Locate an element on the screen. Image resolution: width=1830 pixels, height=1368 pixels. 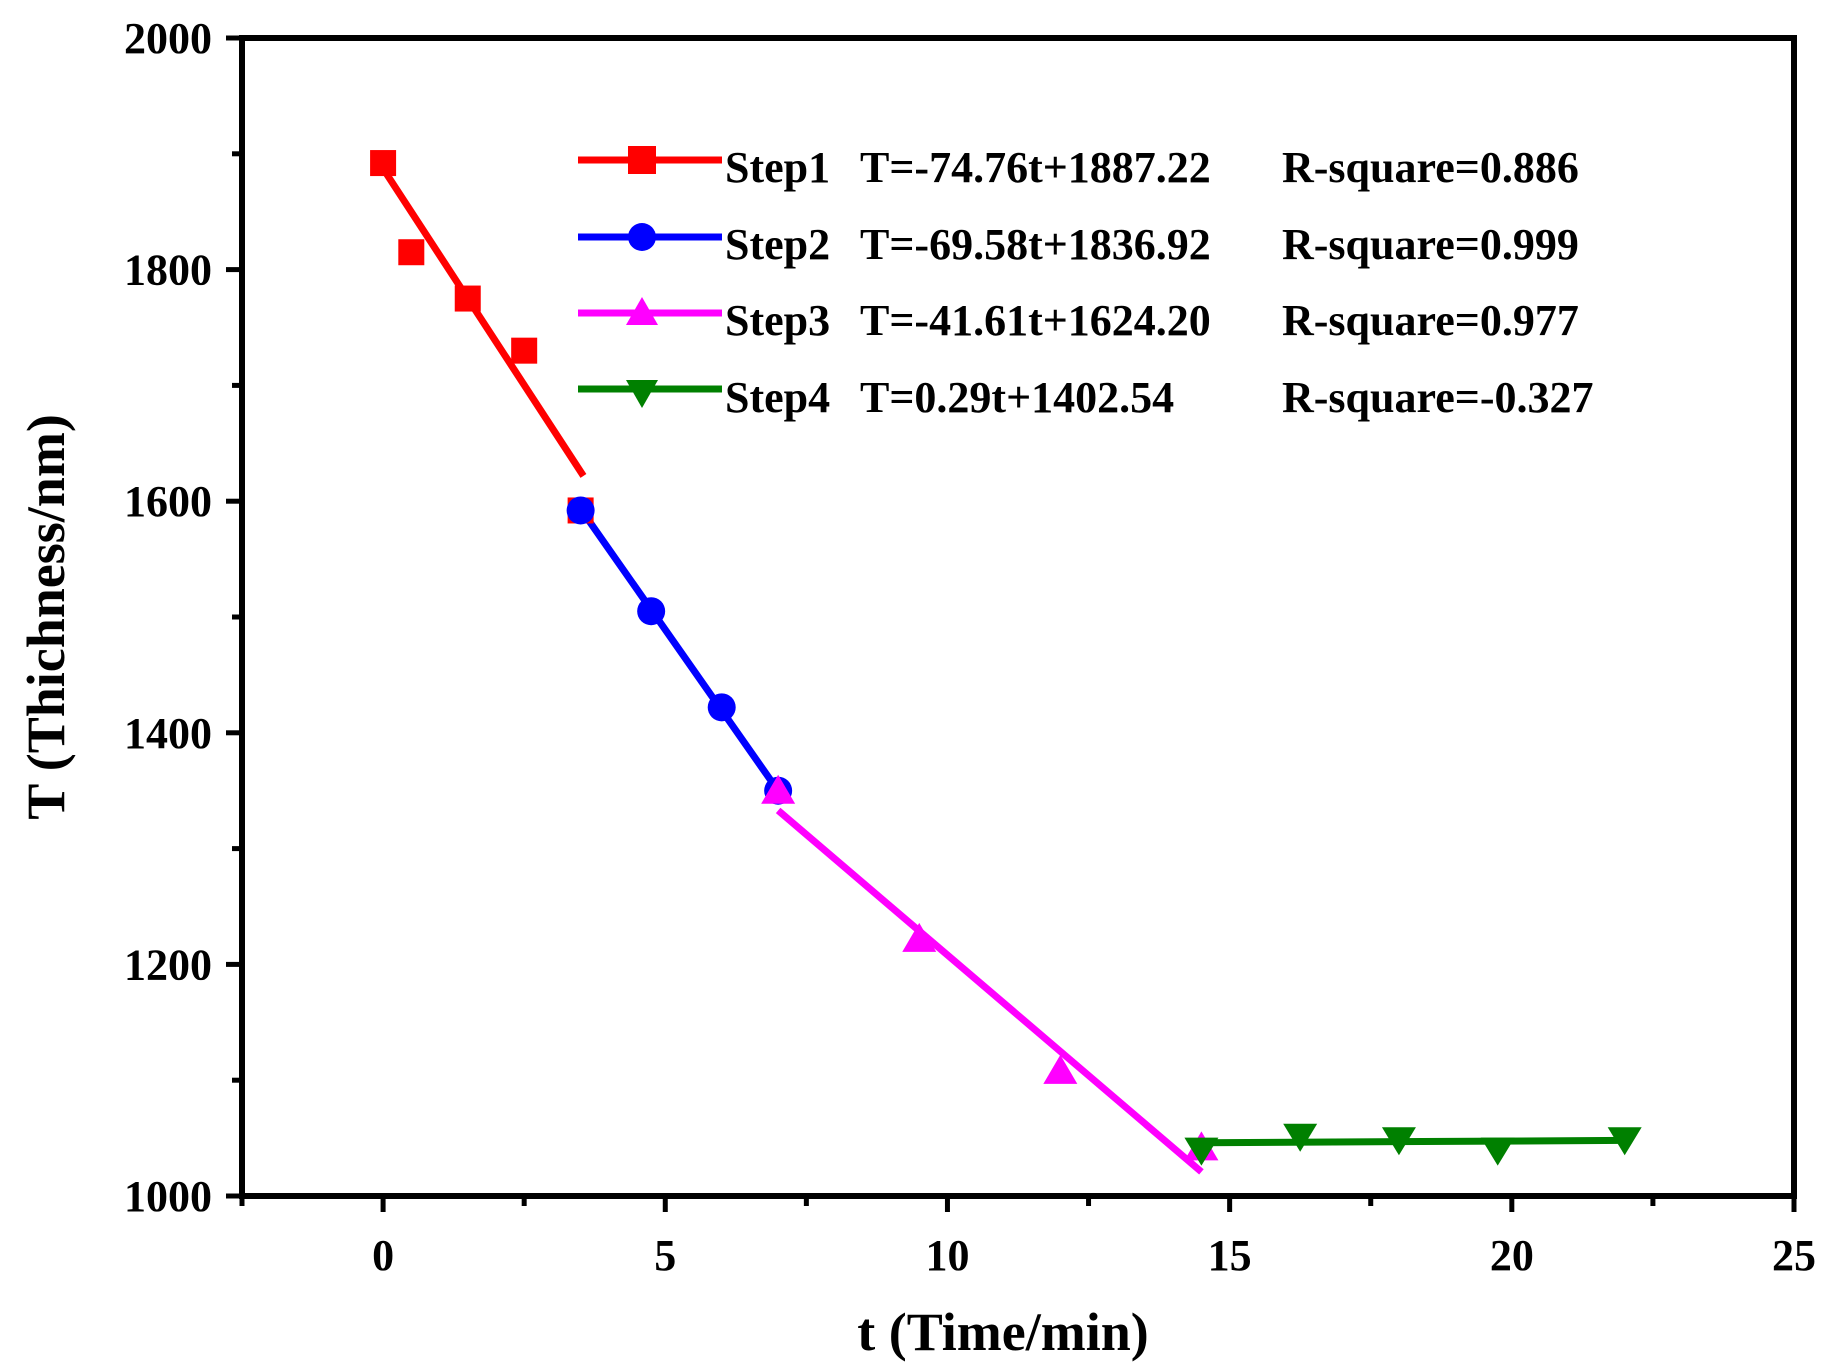
y-tick-label: 1800 is located at coordinates (168, 270).